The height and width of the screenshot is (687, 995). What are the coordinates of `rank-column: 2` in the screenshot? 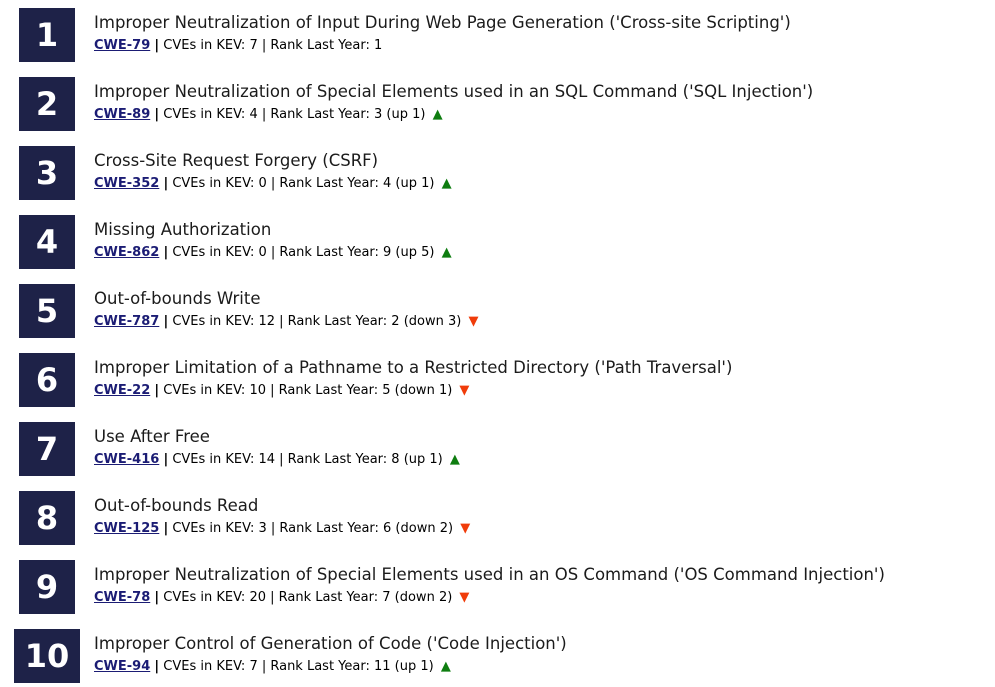 It's located at (47, 104).